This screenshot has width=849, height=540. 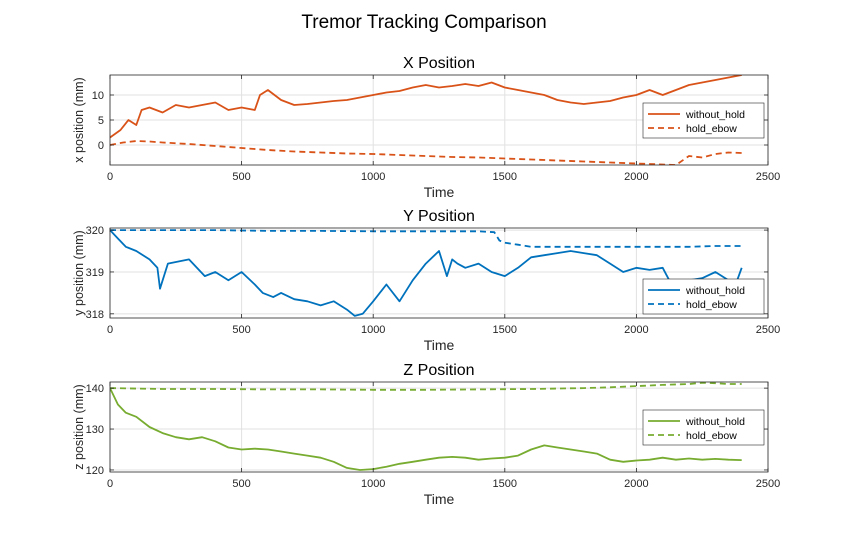 I want to click on y-tick-label: 319, so click(x=95, y=273).